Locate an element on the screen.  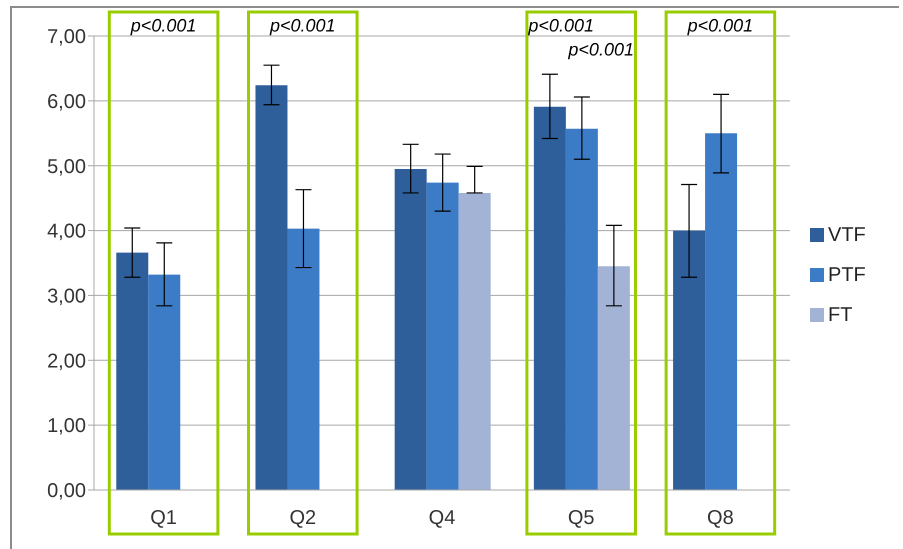
y-tick-label: 7,00 is located at coordinates (66, 37).